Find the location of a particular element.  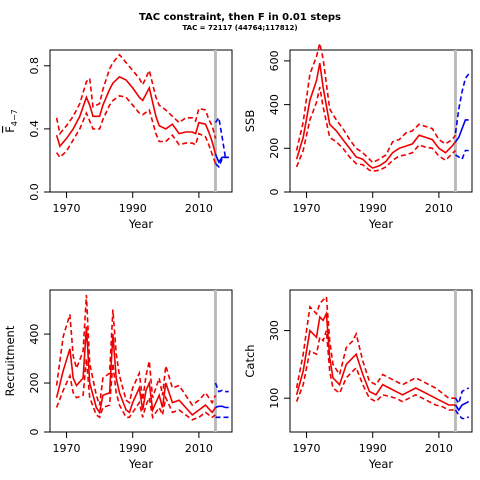

series-historical-upper-f is located at coordinates (136, 96).